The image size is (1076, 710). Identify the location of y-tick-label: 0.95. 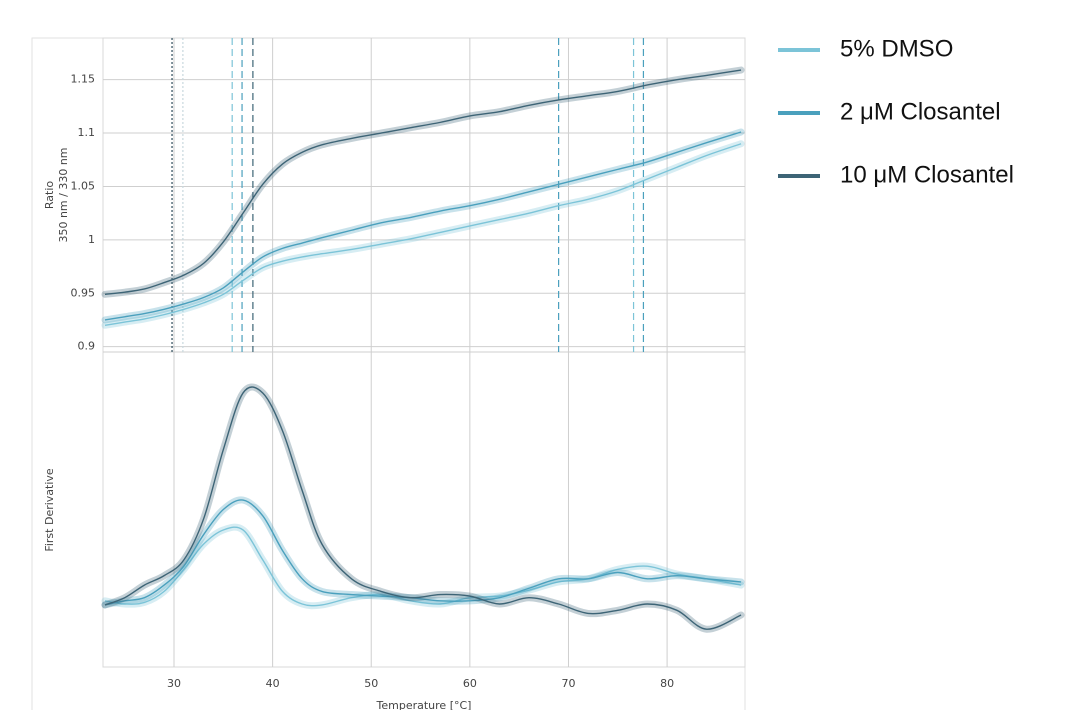
(83, 292).